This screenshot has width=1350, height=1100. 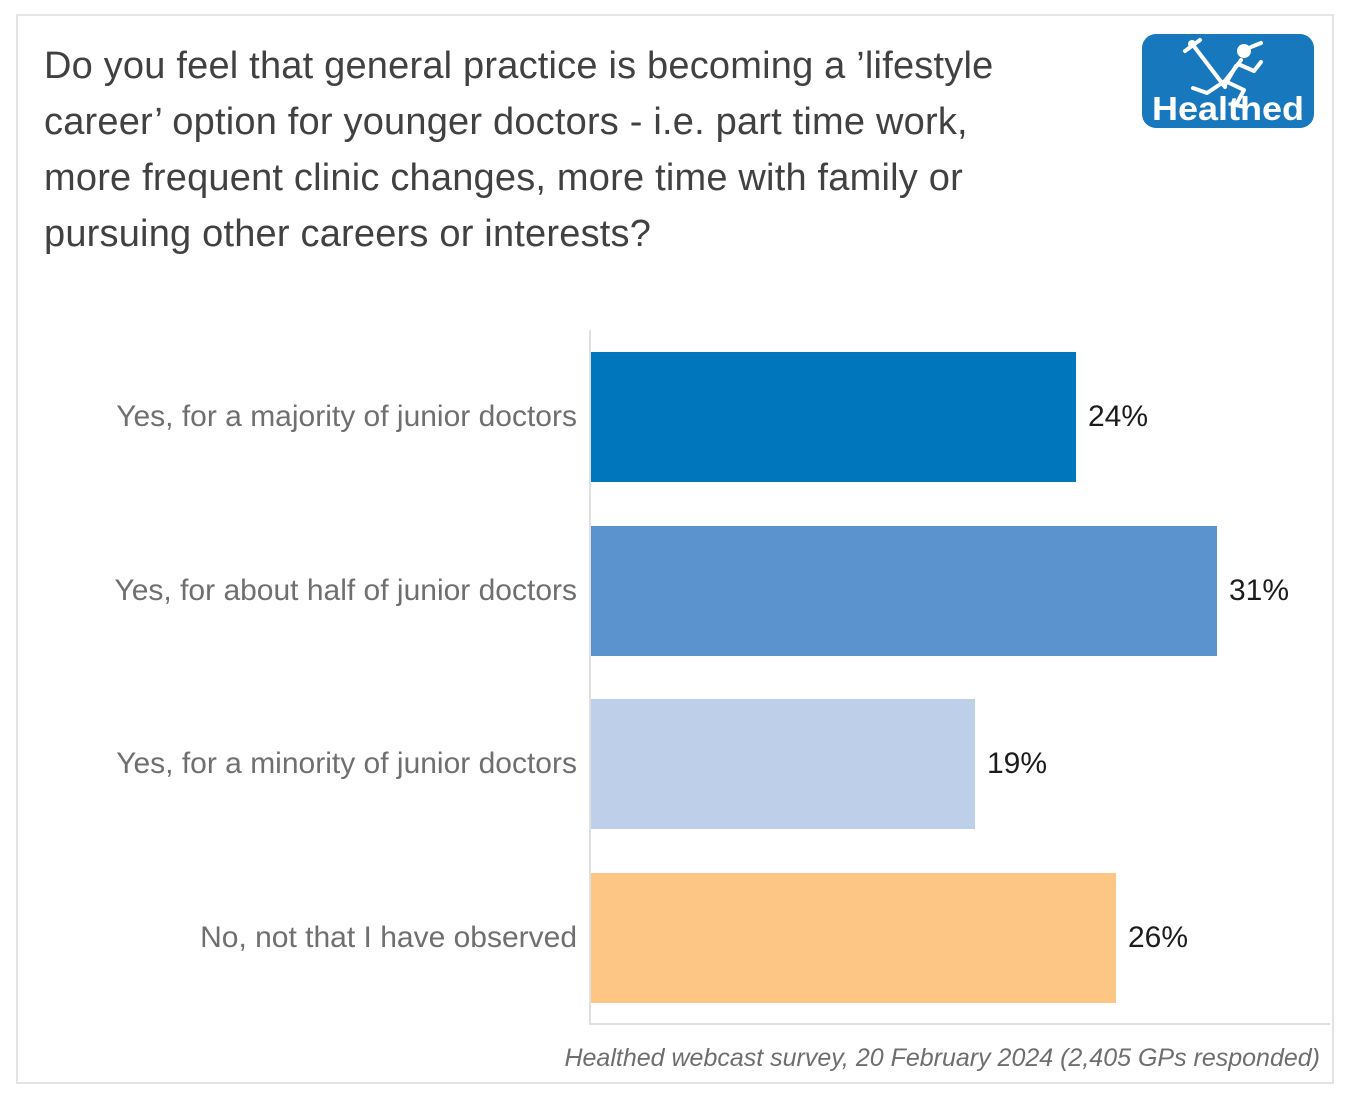 What do you see at coordinates (1118, 416) in the screenshot?
I see `value-label: 24%` at bounding box center [1118, 416].